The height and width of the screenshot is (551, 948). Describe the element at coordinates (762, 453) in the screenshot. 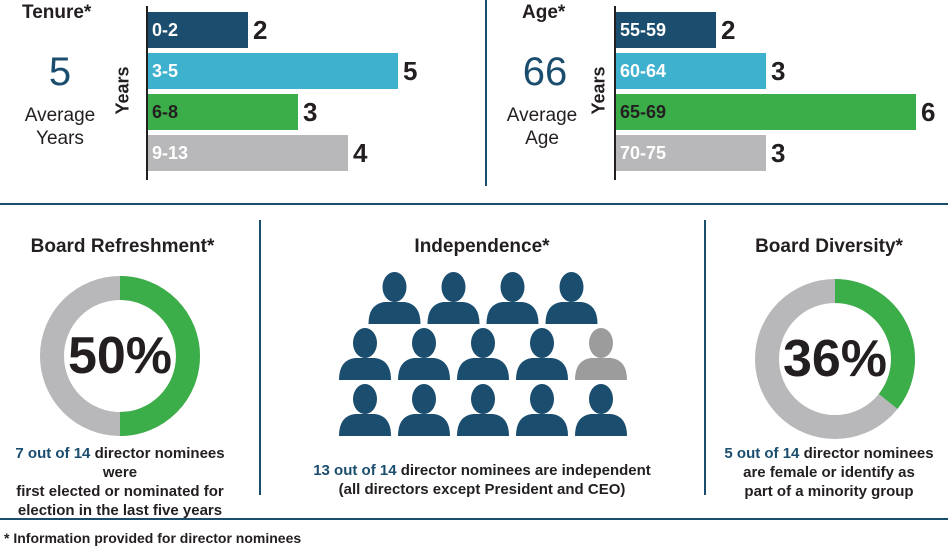

I see `diversity-highlight: 5 out of 14` at that location.